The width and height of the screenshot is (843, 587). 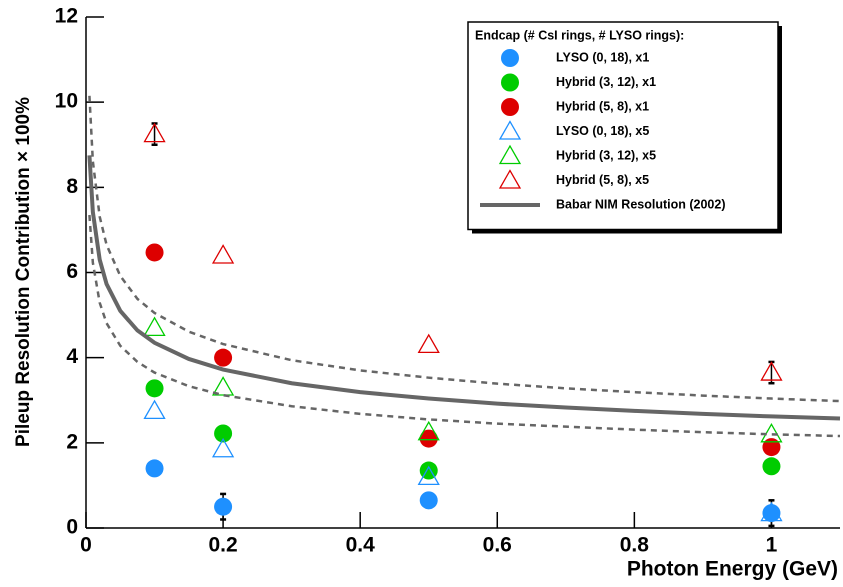 I want to click on x-axis-label: Photon Energy (GeV), so click(x=732, y=569).